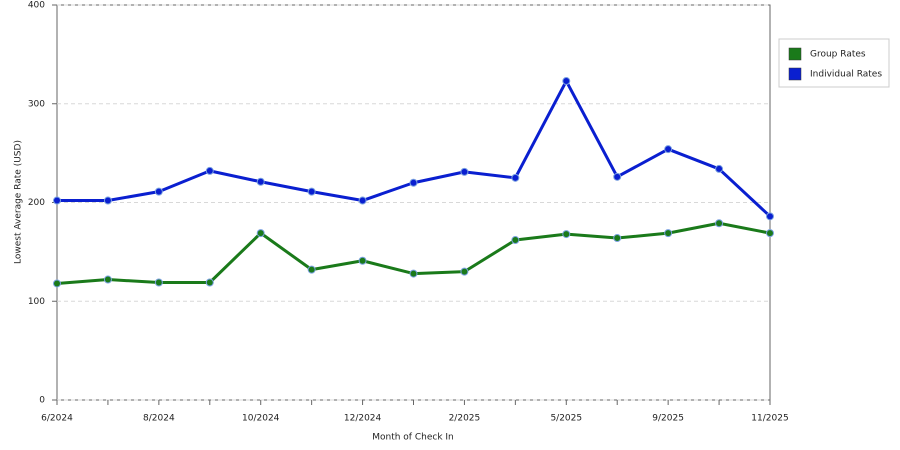 This screenshot has width=900, height=450. Describe the element at coordinates (465, 419) in the screenshot. I see `x-tick-label: 2/2025` at that location.